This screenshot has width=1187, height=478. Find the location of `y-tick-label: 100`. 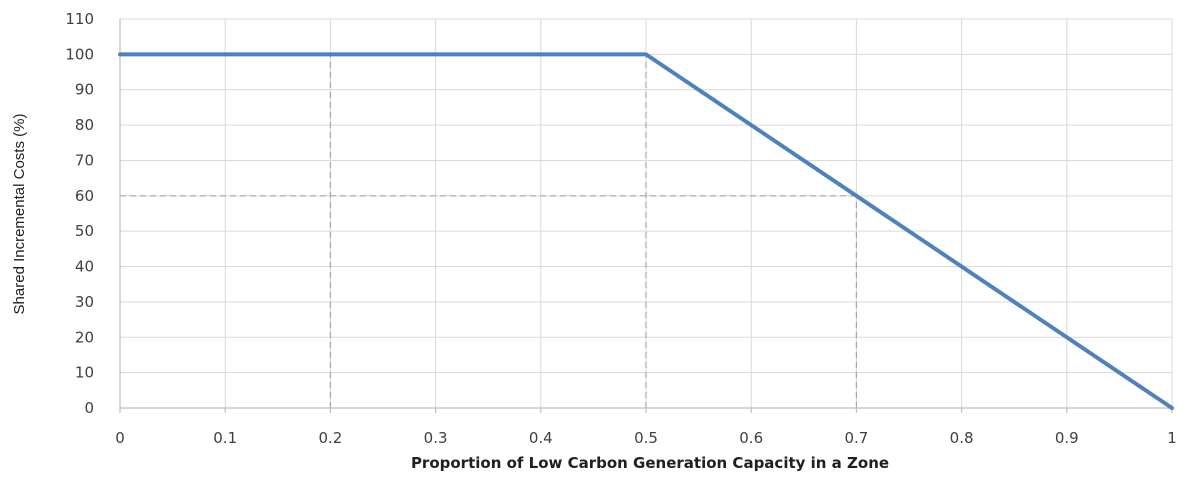

y-tick-label: 100 is located at coordinates (79, 54).